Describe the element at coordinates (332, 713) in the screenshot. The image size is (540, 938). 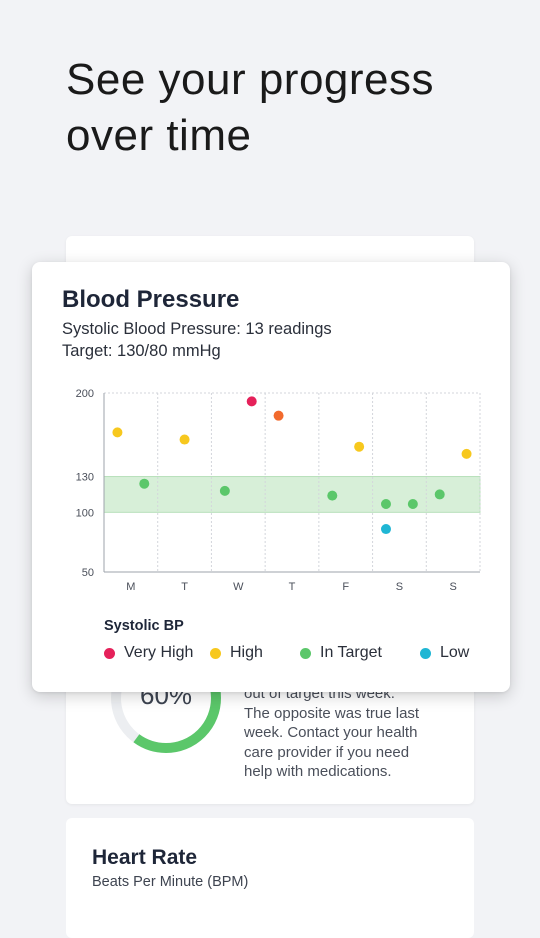
I see `summary-text-line-1: The opposite was true last` at that location.